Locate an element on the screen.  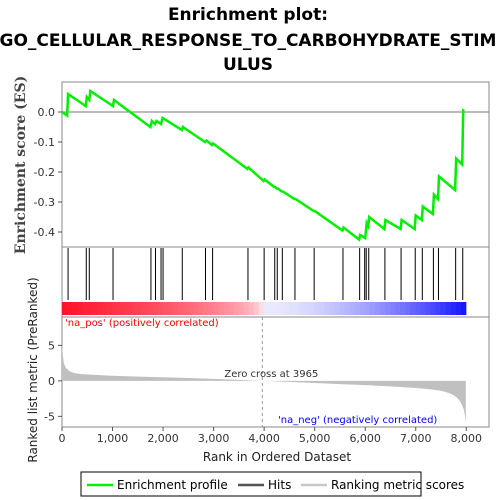
legend-label-hits: Hits is located at coordinates (279, 485).